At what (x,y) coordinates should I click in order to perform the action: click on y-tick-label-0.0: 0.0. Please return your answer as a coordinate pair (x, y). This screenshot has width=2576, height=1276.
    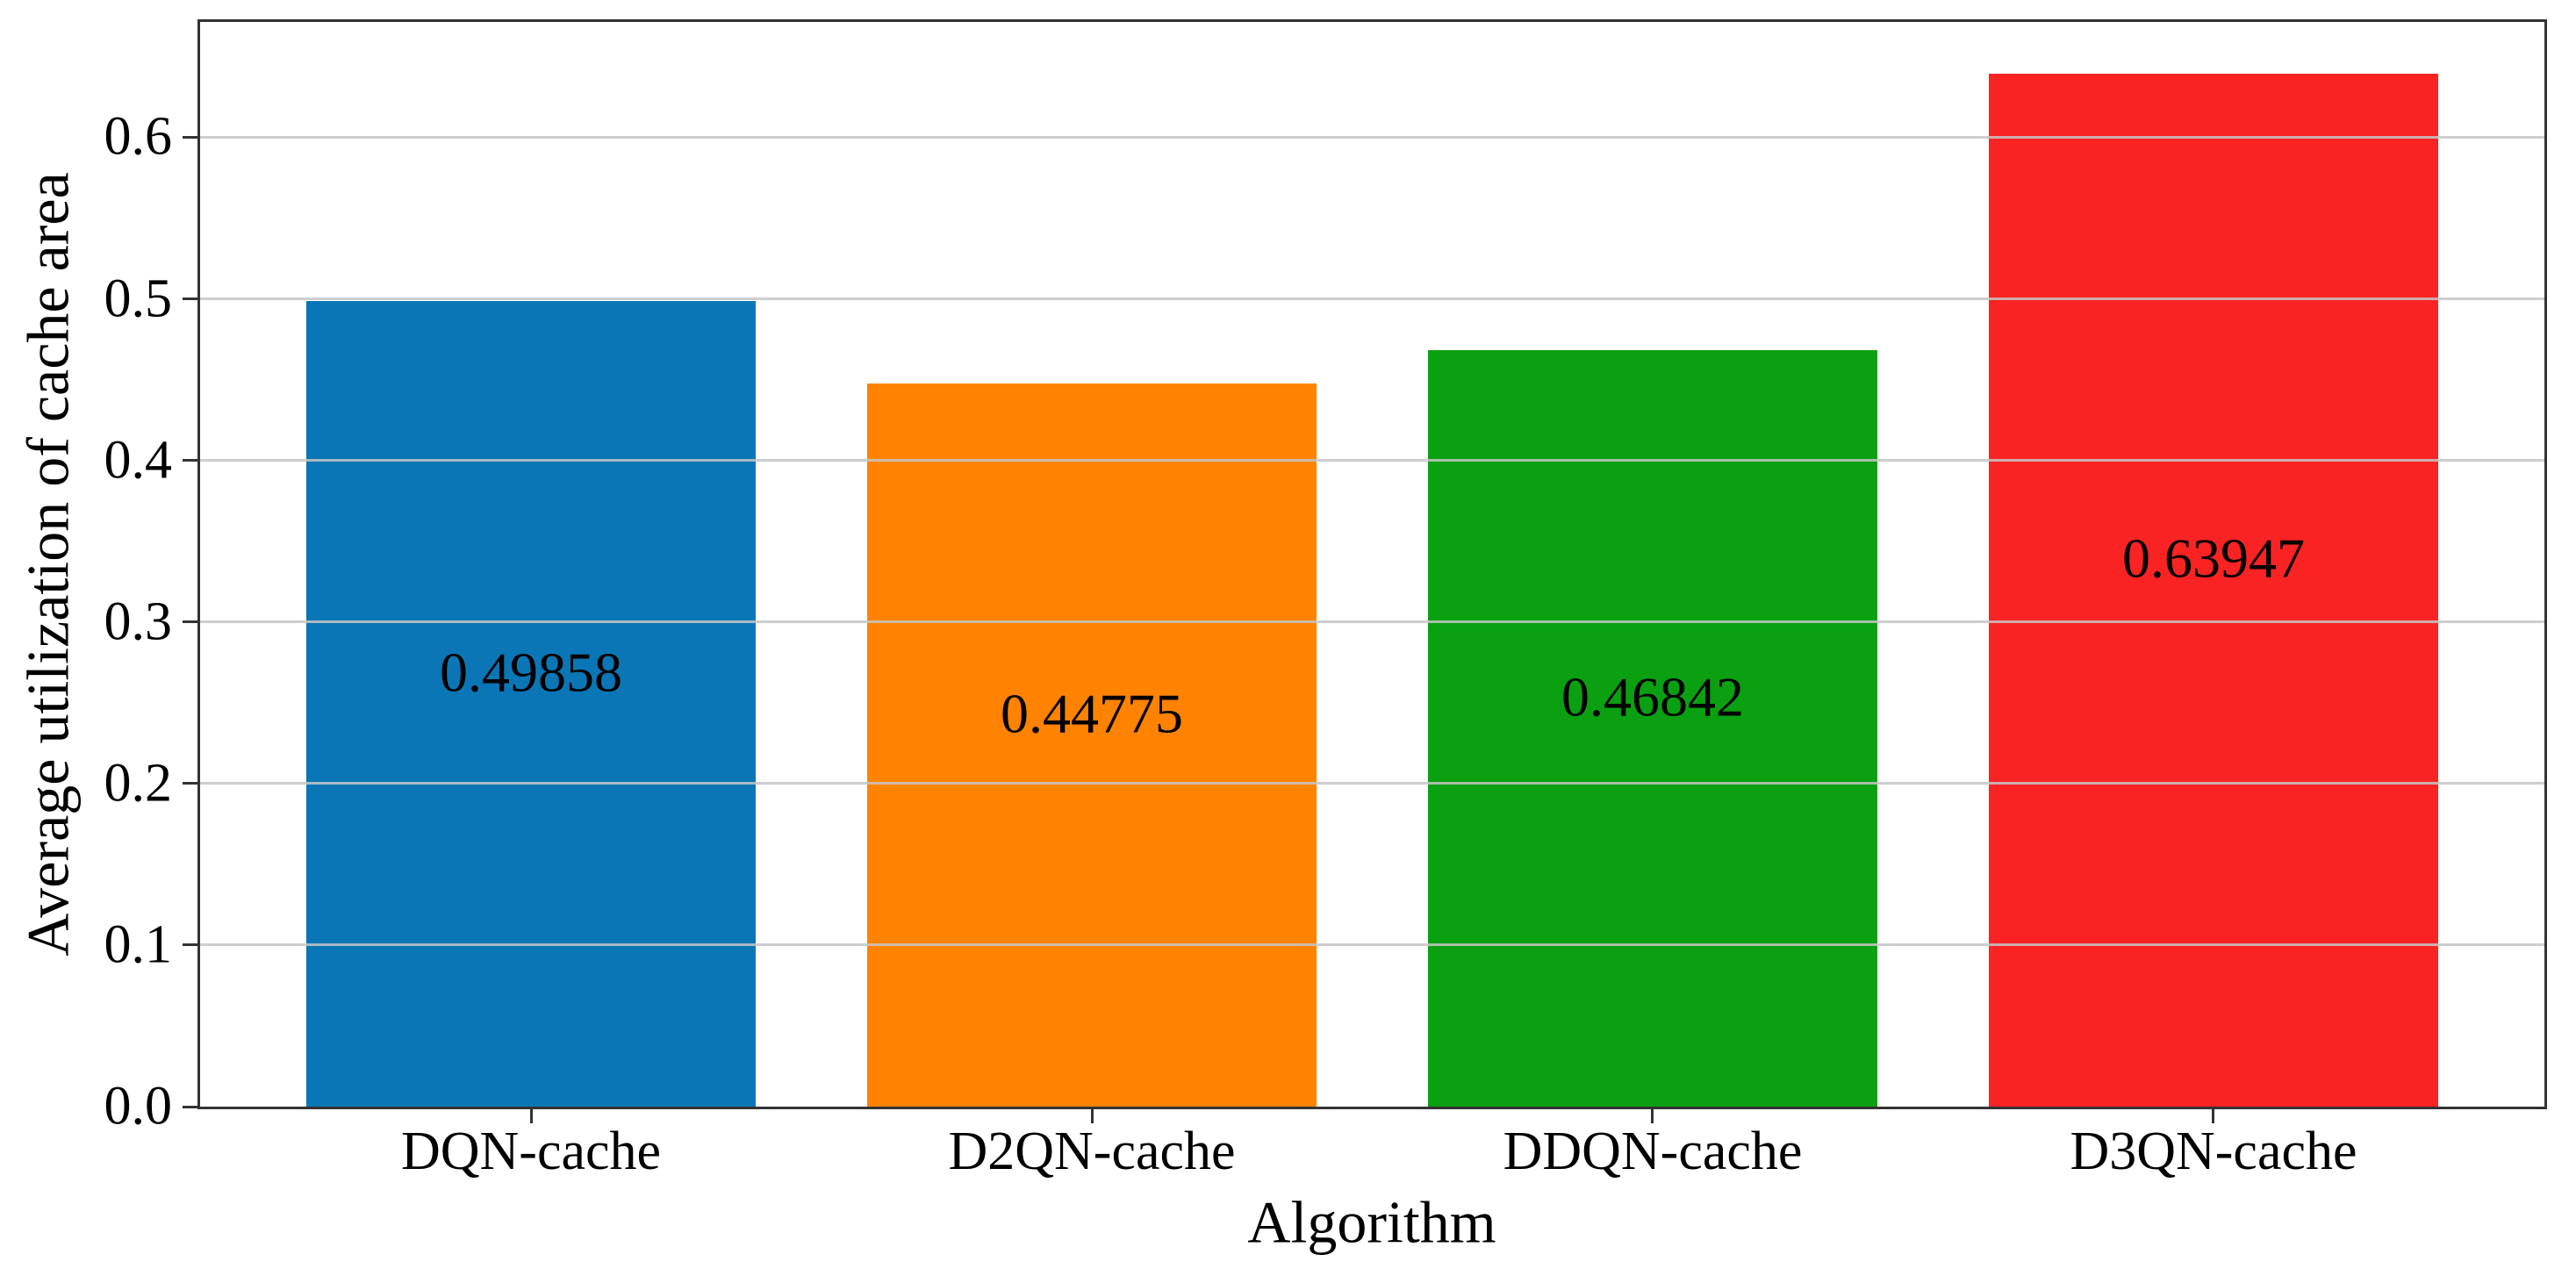
    Looking at the image, I should click on (138, 1106).